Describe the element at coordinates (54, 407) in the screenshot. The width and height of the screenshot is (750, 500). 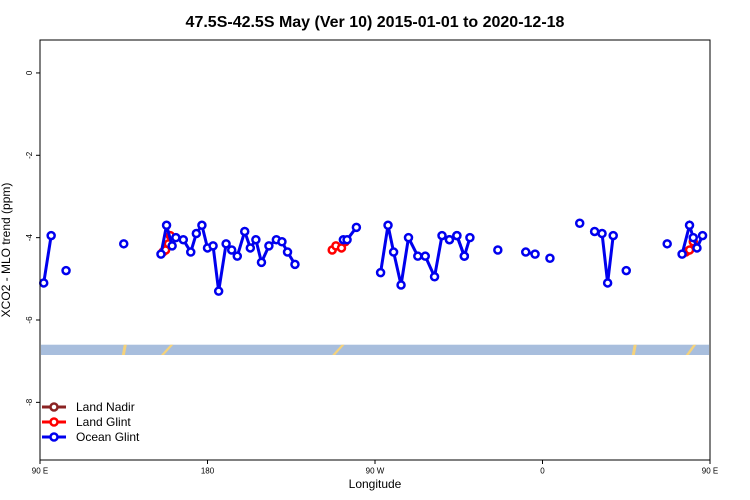
I see `legend-land-nadir-marker` at that location.